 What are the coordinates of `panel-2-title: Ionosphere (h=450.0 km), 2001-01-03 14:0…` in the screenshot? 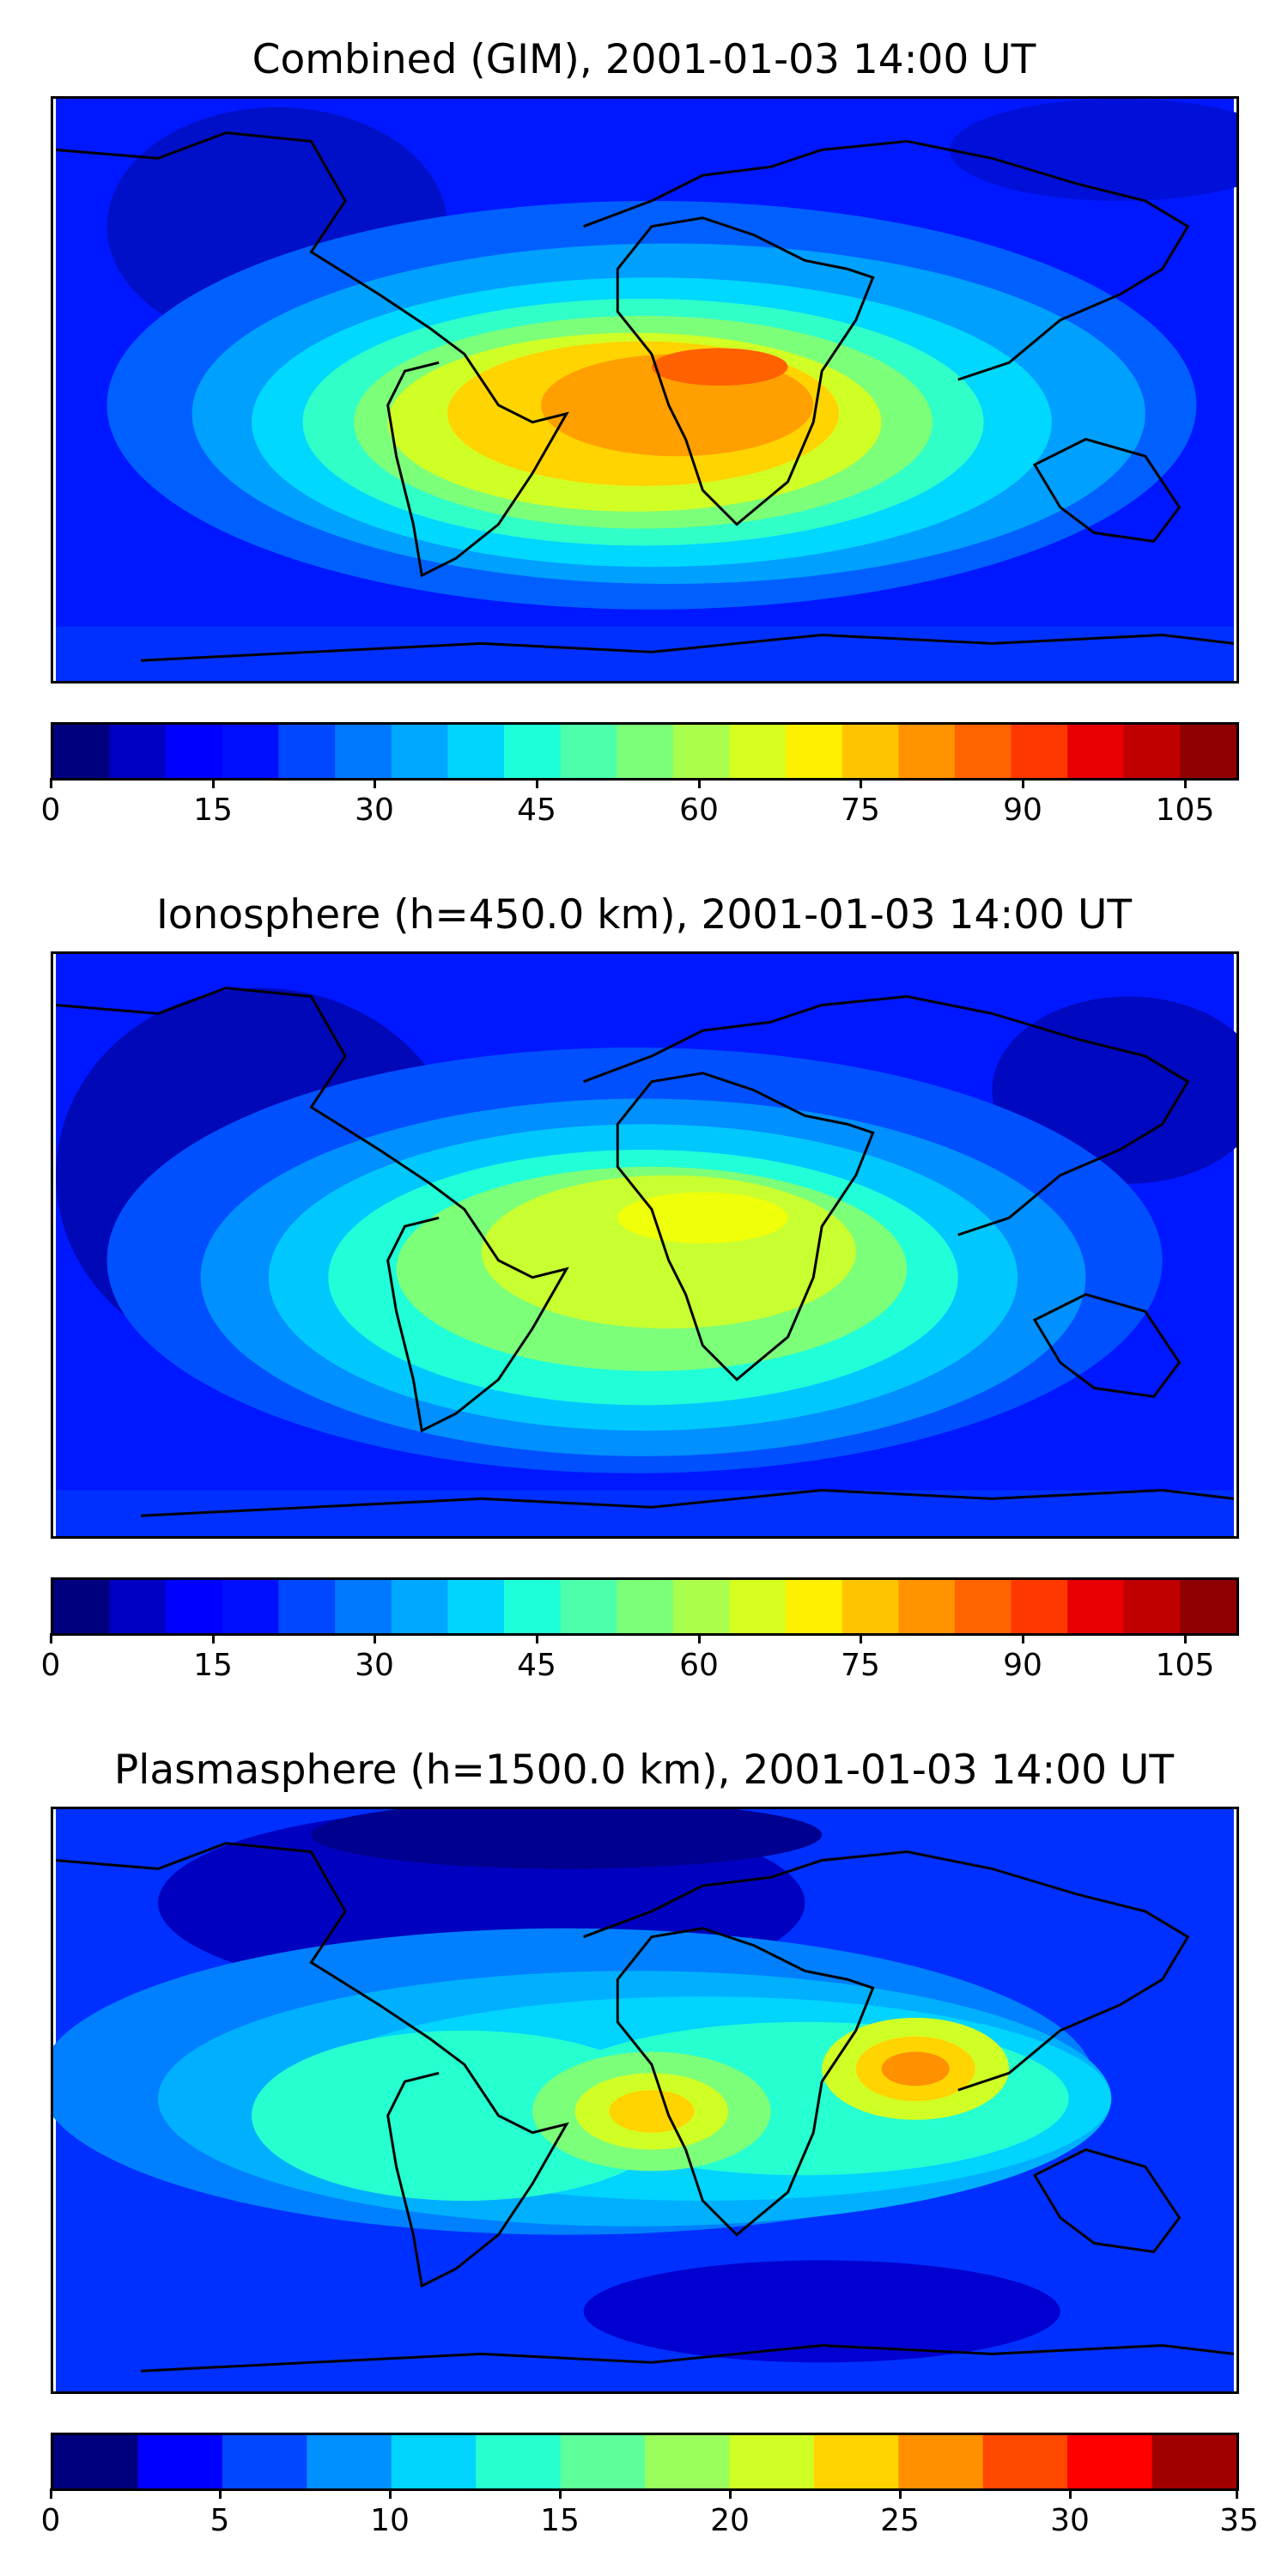 It's located at (644, 915).